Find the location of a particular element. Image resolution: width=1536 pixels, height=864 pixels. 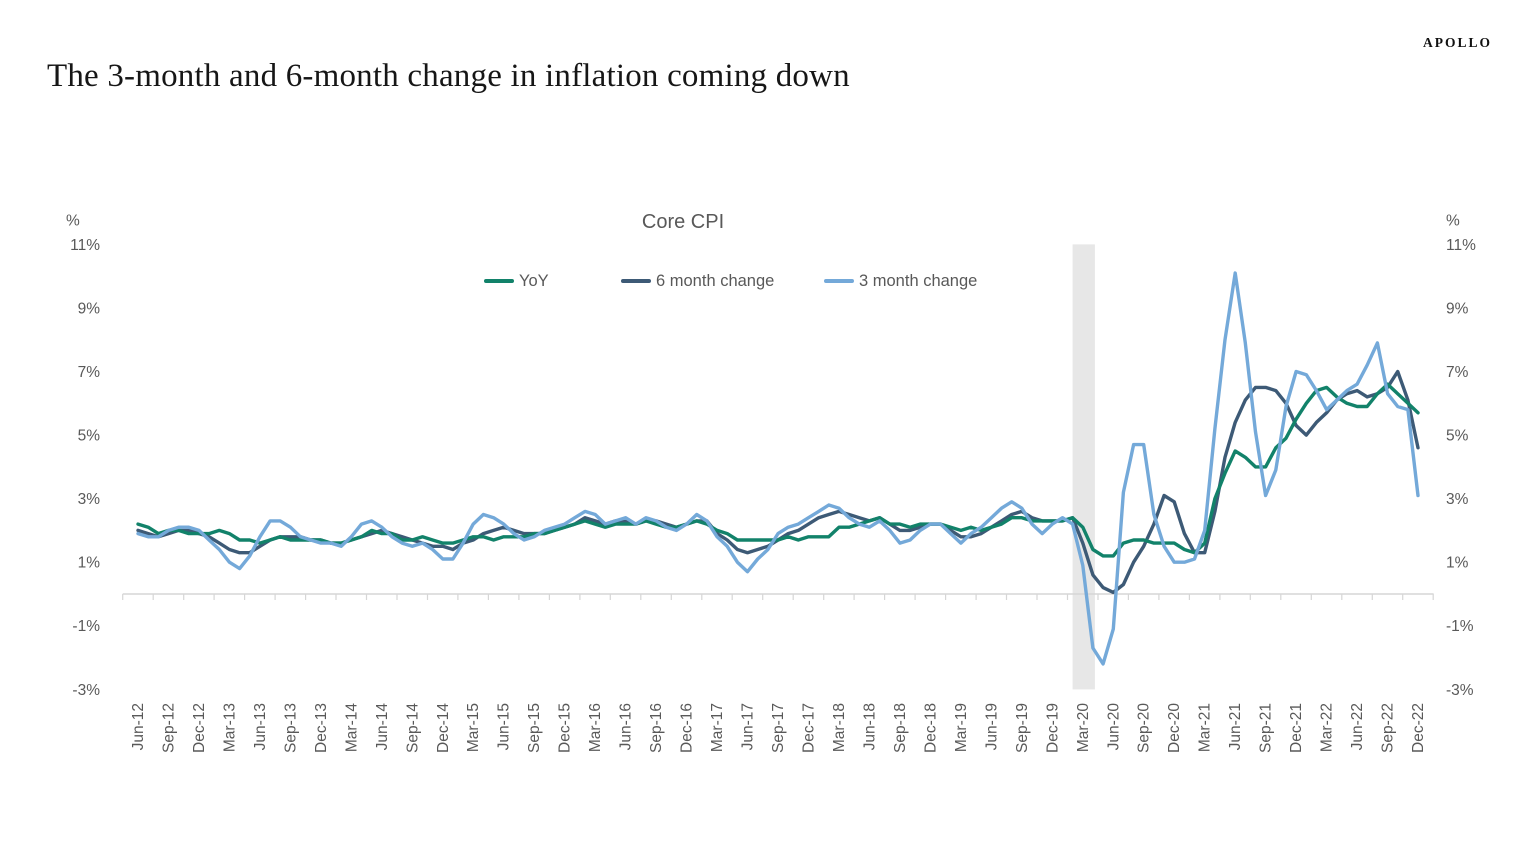

x-axis-label: Jun-22 is located at coordinates (1357, 726).